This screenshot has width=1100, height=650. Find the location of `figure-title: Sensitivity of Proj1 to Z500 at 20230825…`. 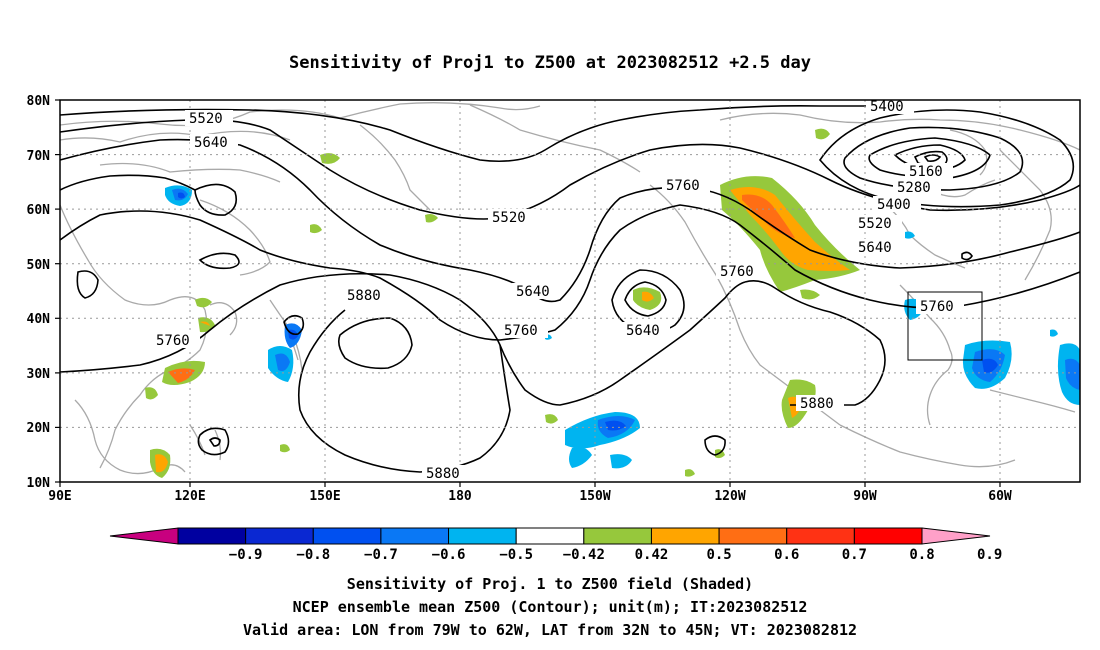

figure-title: Sensitivity of Proj1 to Z500 at 20230825… is located at coordinates (550, 63).